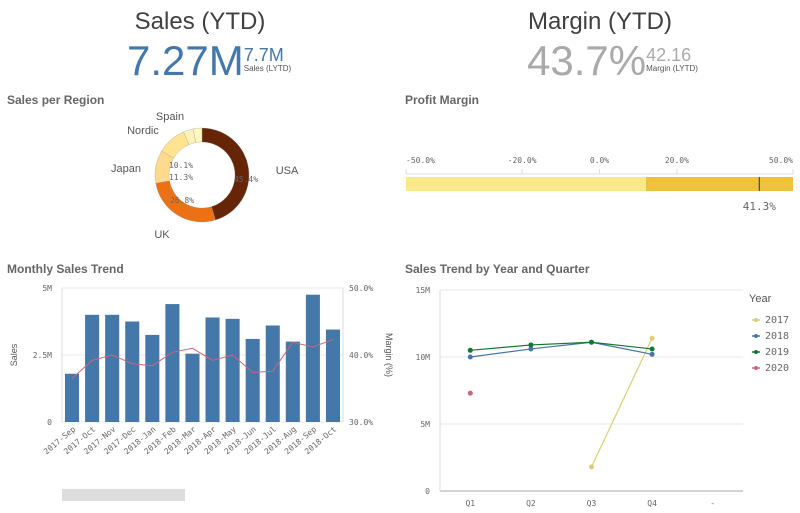  Describe the element at coordinates (423, 290) in the screenshot. I see `y-tick-label: 15M` at that location.